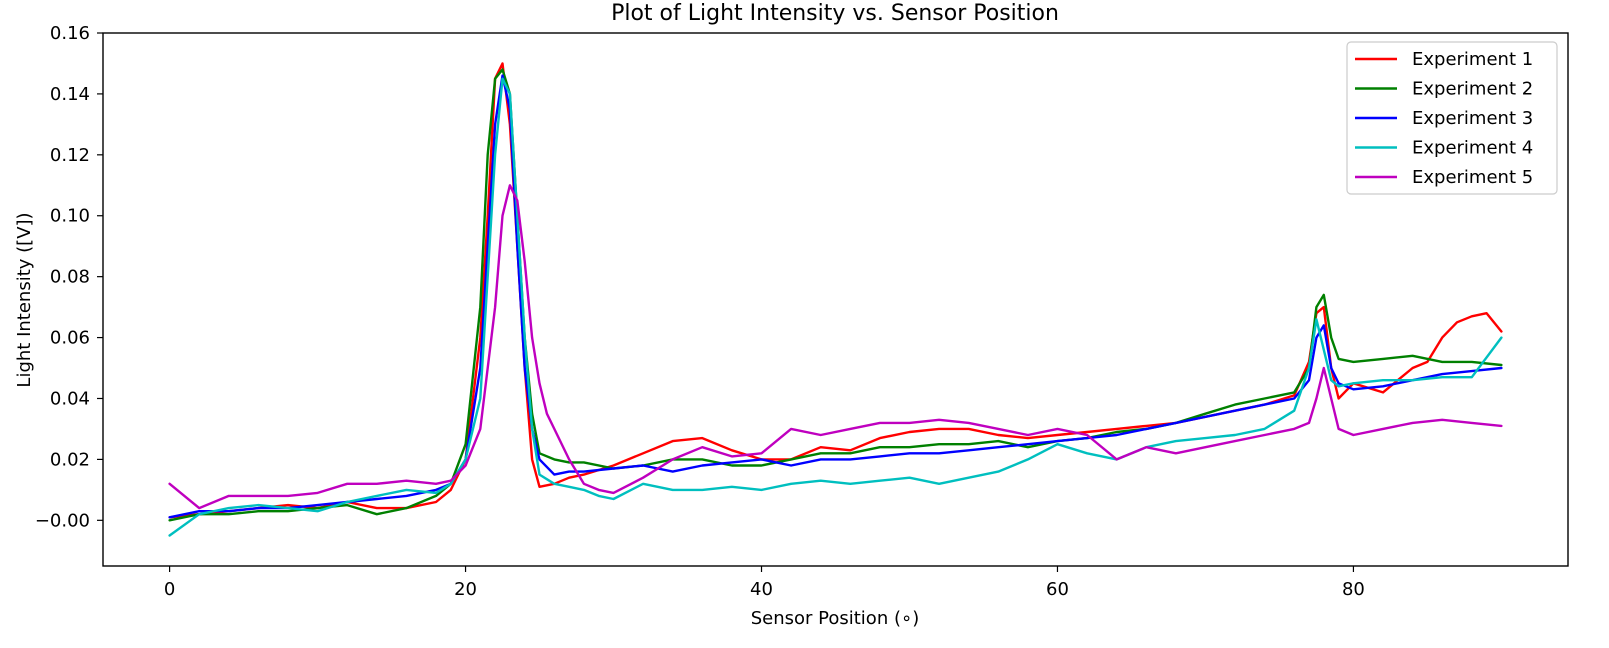 This screenshot has width=1609, height=648. Describe the element at coordinates (1472, 118) in the screenshot. I see `legend-label: Experiment 3` at that location.